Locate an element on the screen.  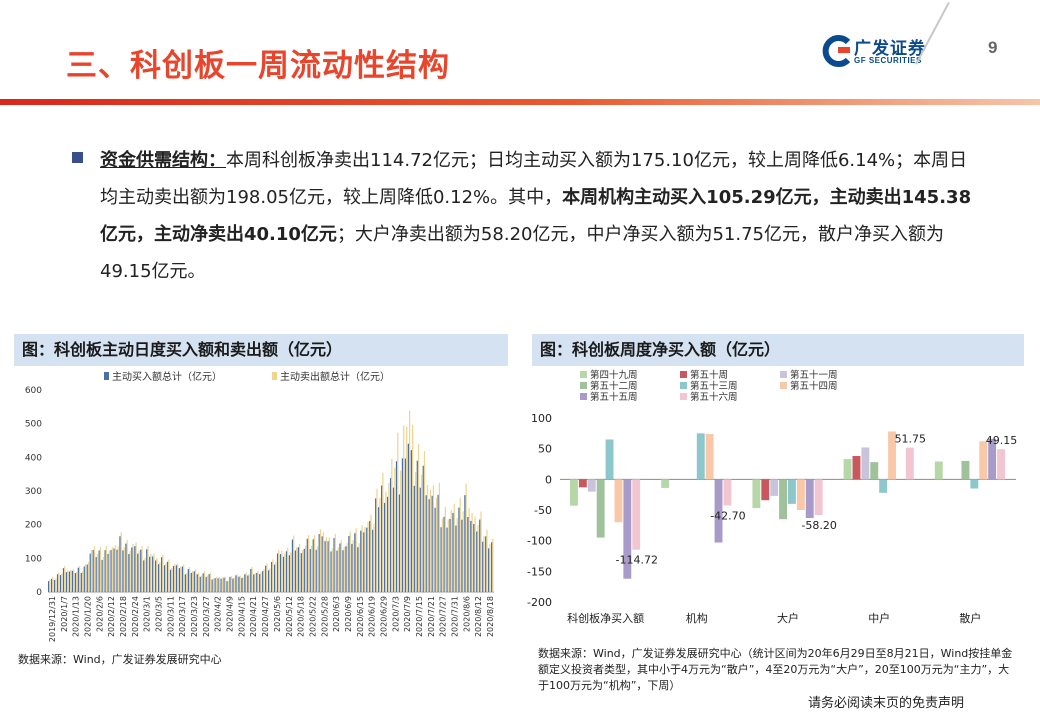
legend-swatch is located at coordinates (583, 385).